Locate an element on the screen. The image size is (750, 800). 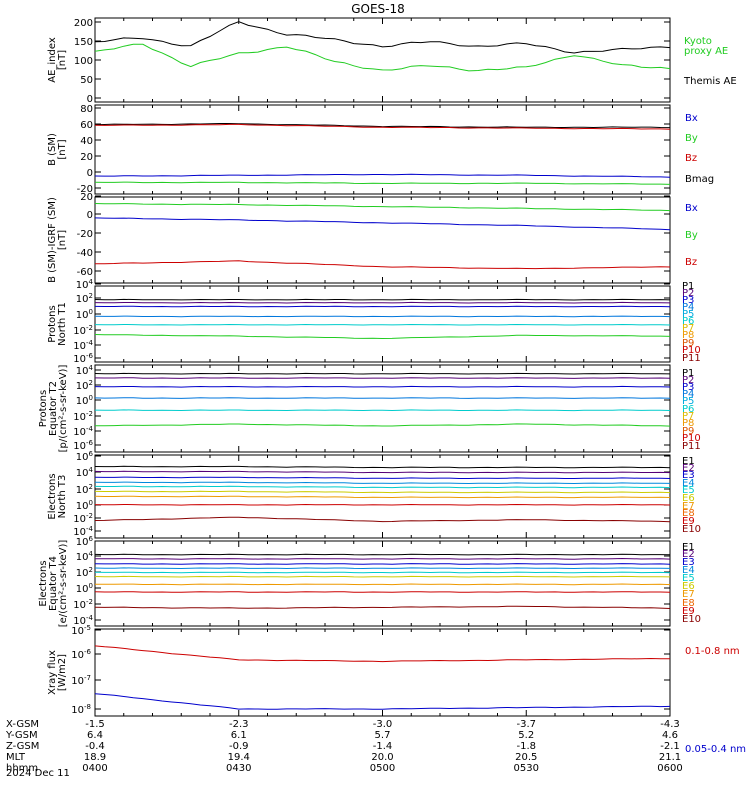
xaxis-value: -3.0 is located at coordinates (383, 724).